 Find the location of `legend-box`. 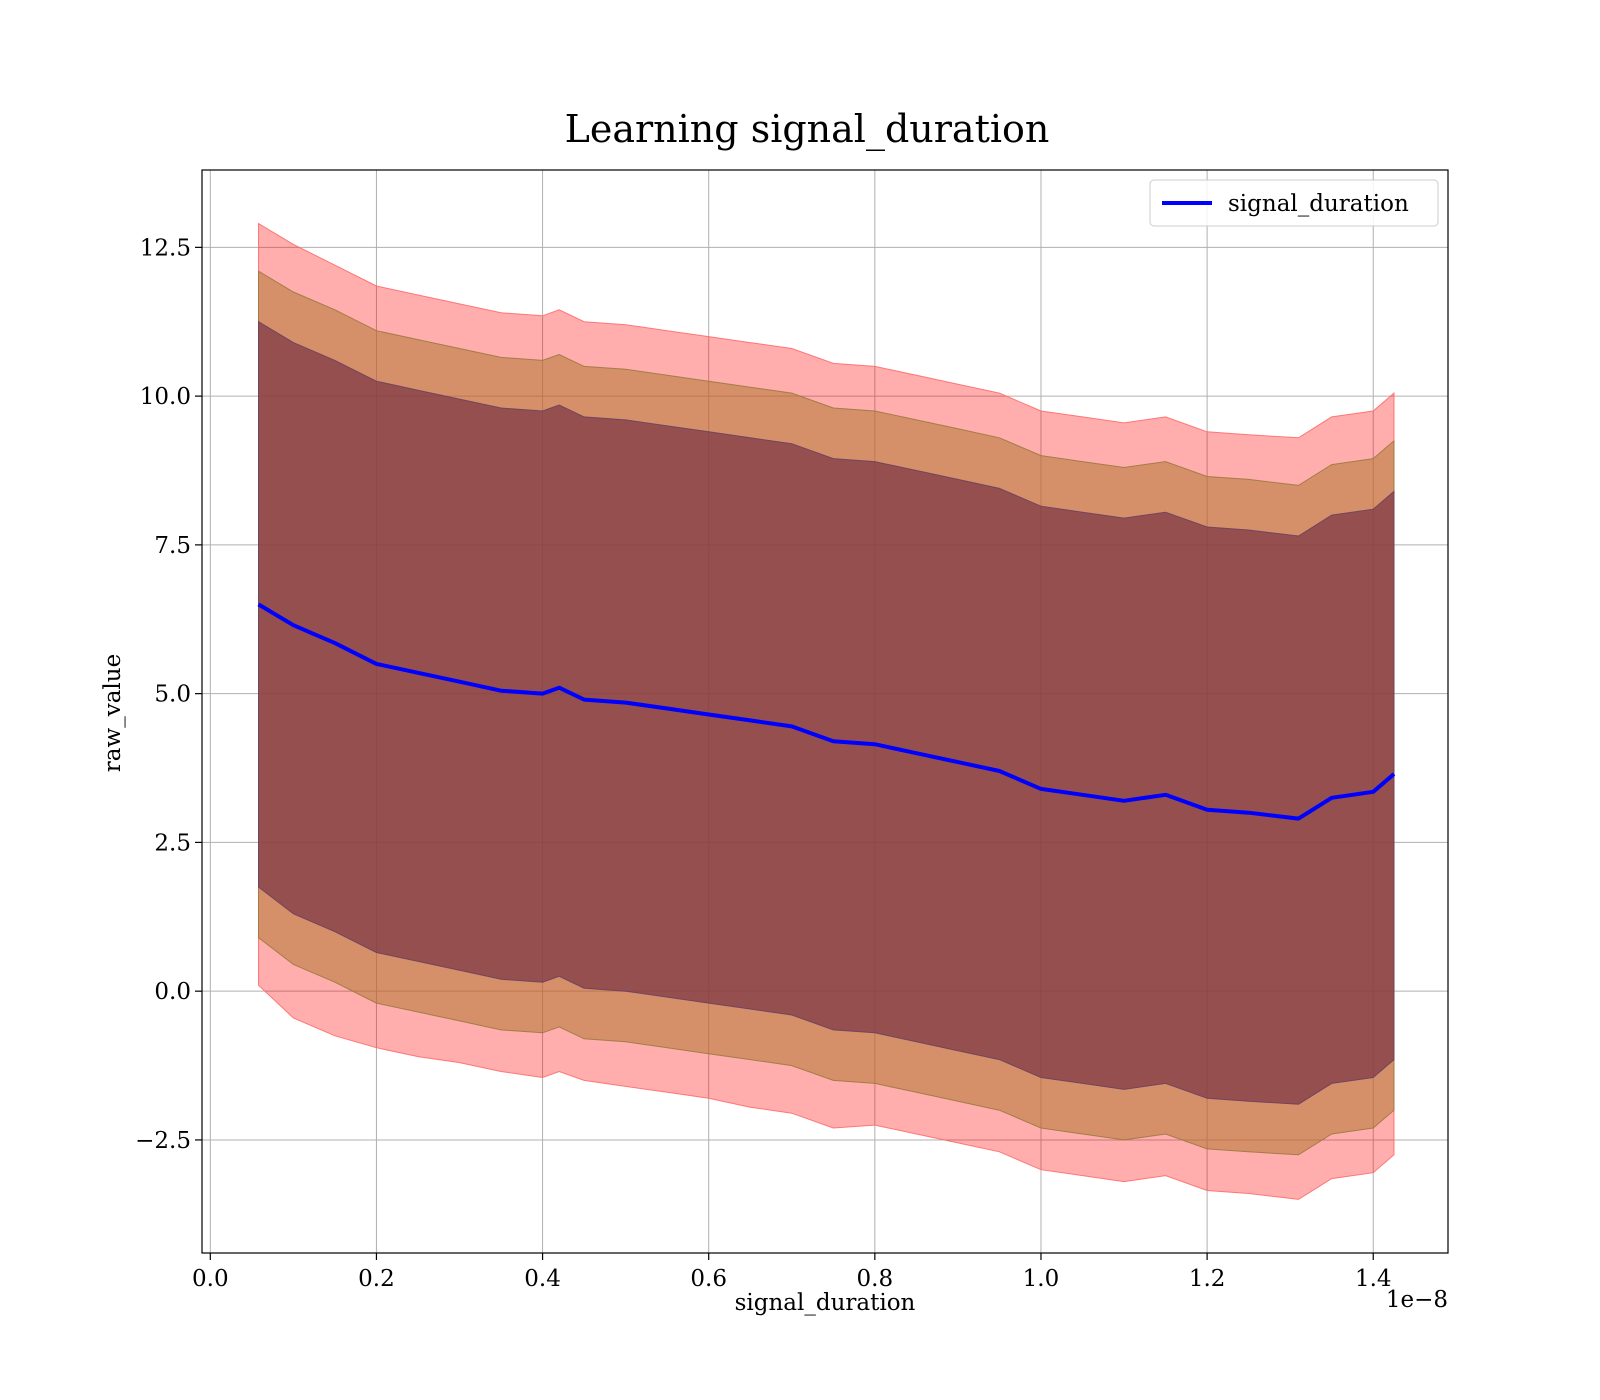

legend-box is located at coordinates (1294, 203).